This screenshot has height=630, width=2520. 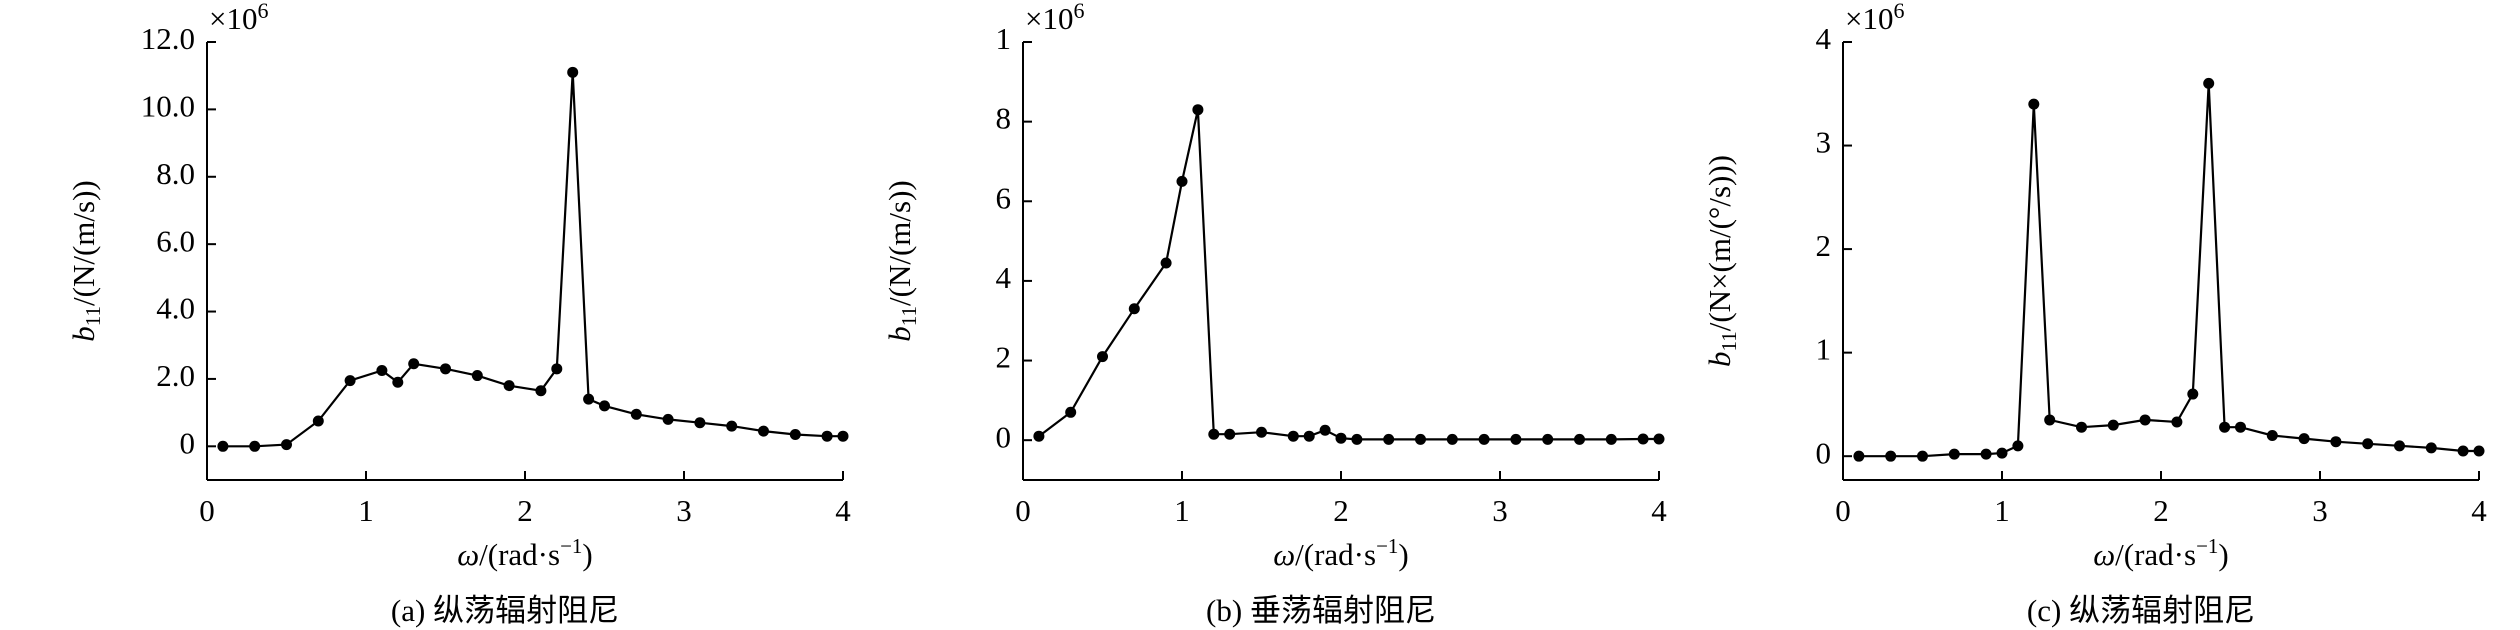 What do you see at coordinates (1004, 118) in the screenshot?
I see `y-tick-label: 8` at bounding box center [1004, 118].